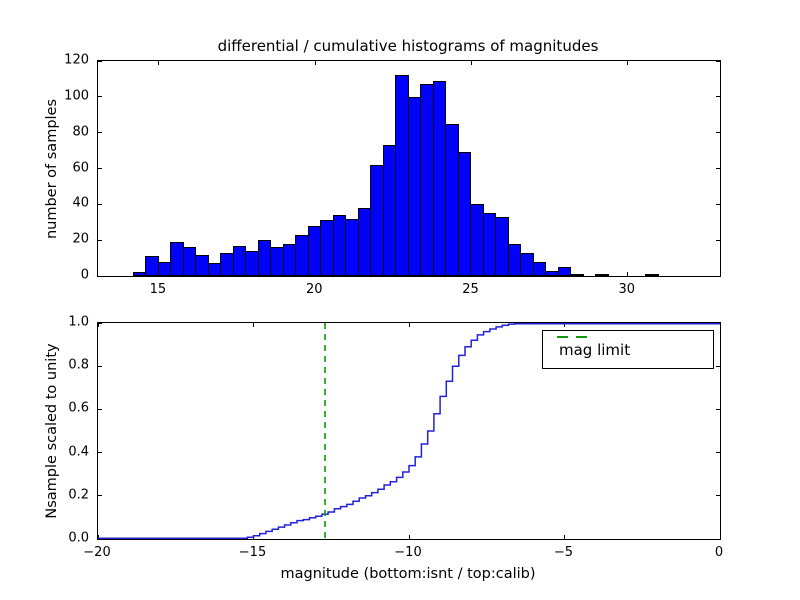 The height and width of the screenshot is (600, 800). Describe the element at coordinates (52, 431) in the screenshot. I see `bottom-y-axis-label: Nsample scaled to unity` at that location.